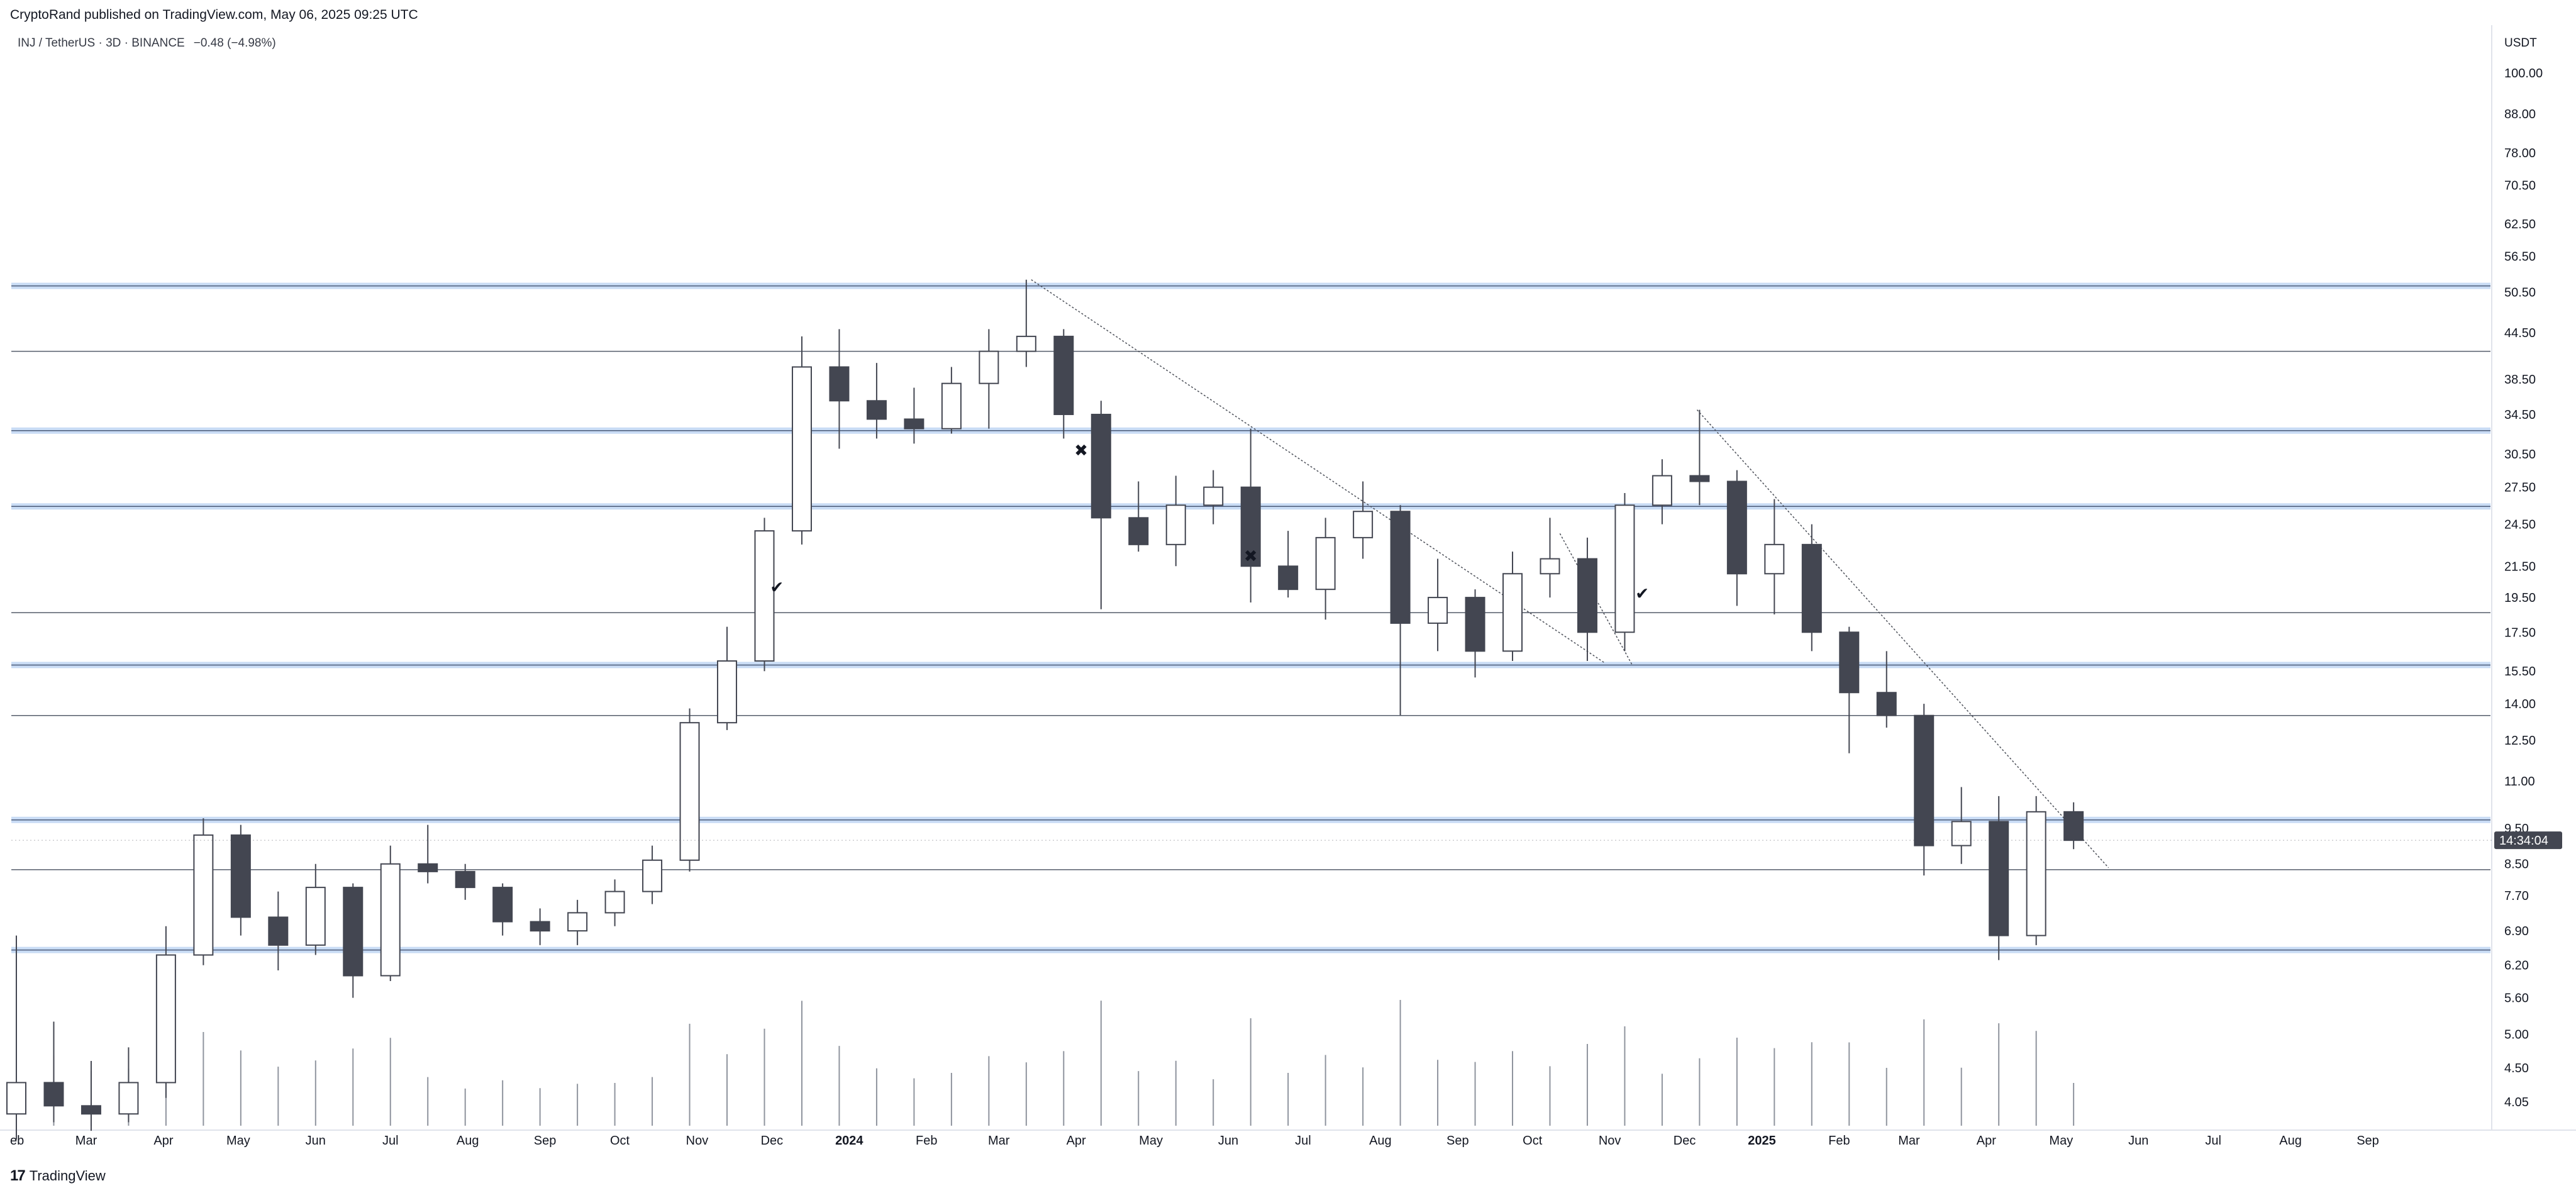  What do you see at coordinates (2520, 293) in the screenshot?
I see `price-tick-label: 50.50` at bounding box center [2520, 293].